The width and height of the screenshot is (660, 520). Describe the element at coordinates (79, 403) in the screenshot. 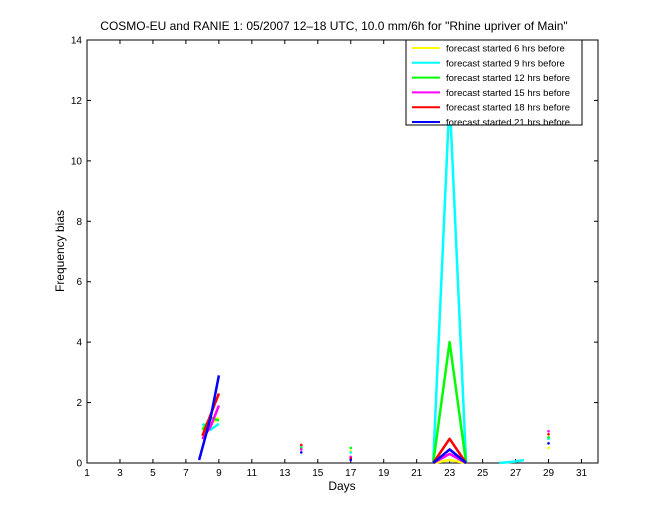

I see `y-tick-label: 2` at that location.